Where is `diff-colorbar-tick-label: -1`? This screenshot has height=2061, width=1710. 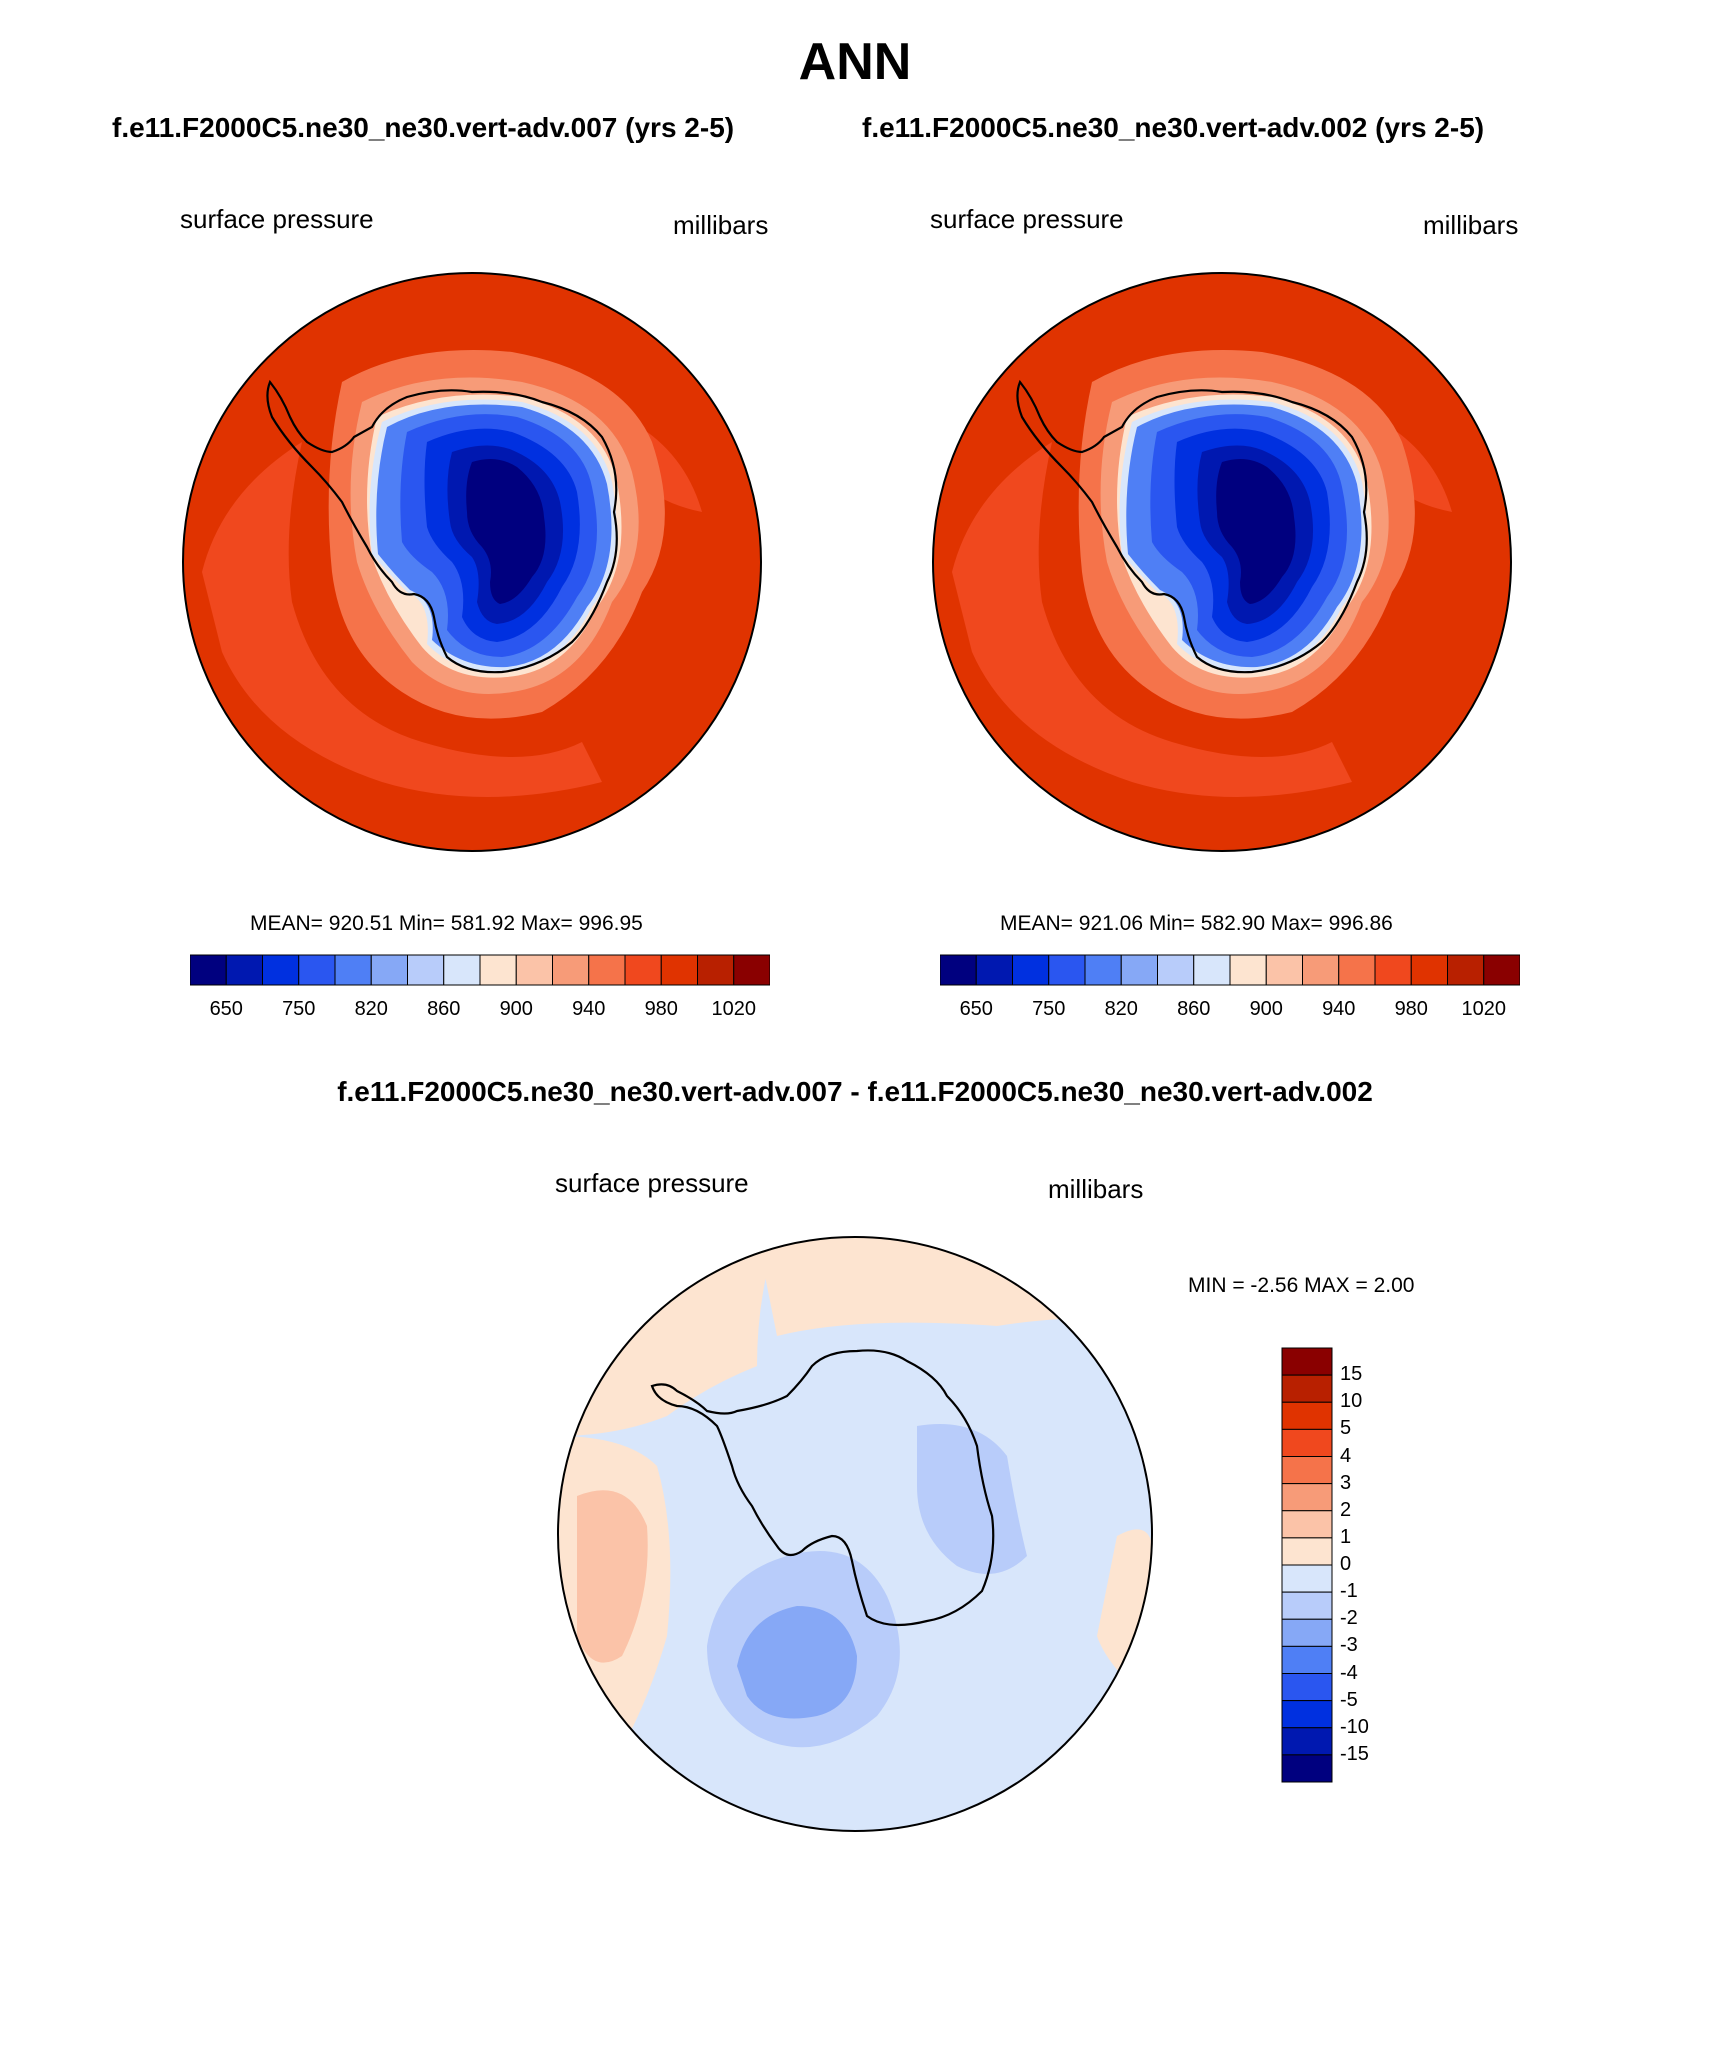 diff-colorbar-tick-label: -1 is located at coordinates (1349, 1591).